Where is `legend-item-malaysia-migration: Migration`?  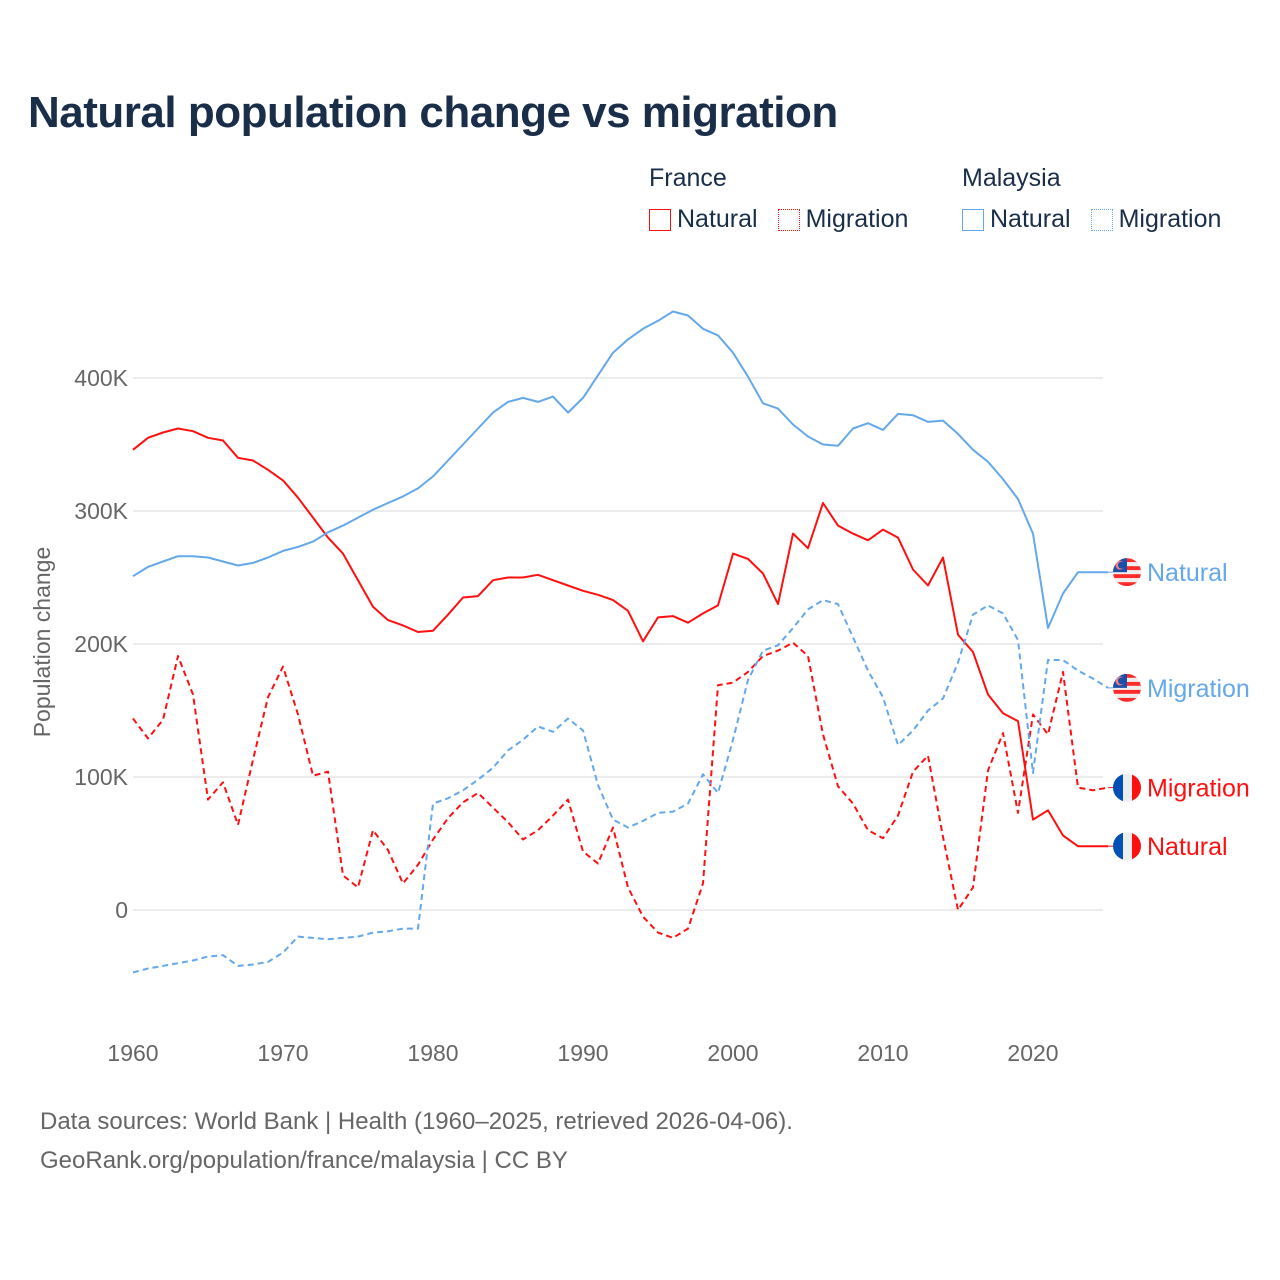
legend-item-malaysia-migration: Migration is located at coordinates (1156, 219).